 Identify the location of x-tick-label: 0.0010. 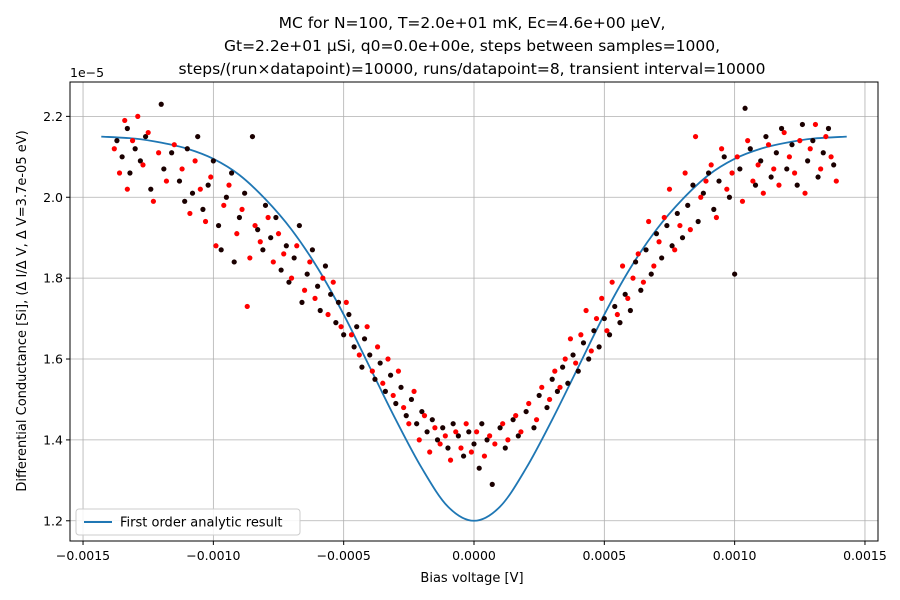
(735, 555).